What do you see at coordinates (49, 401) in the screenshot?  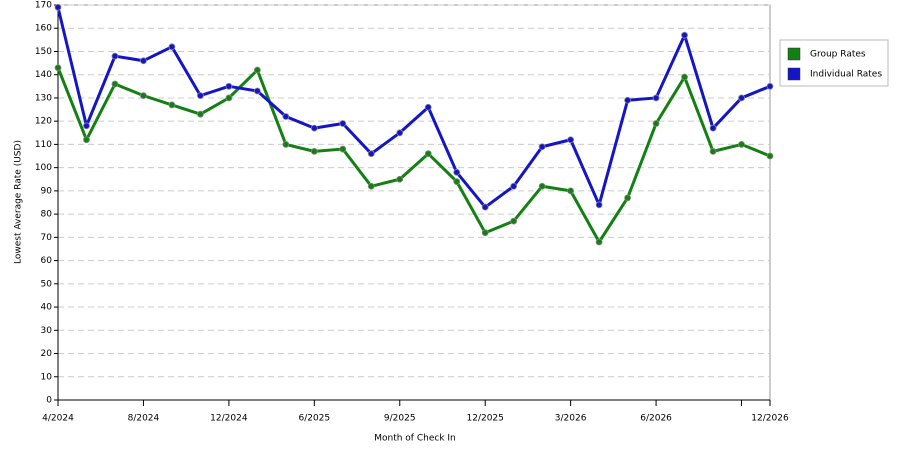 I see `y-tick-label: 0` at bounding box center [49, 401].